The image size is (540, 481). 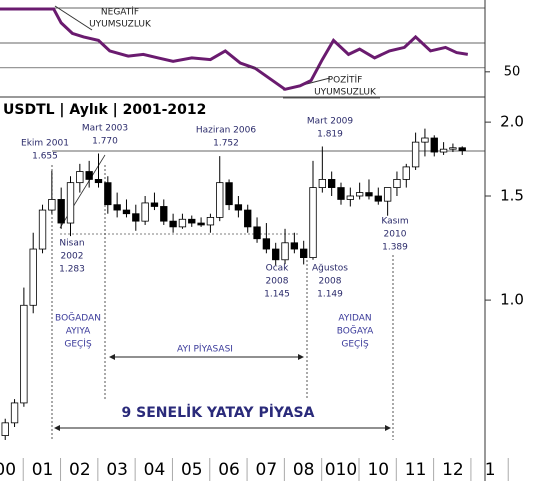 What do you see at coordinates (43, 470) in the screenshot?
I see `x-tick-label: 01` at bounding box center [43, 470].